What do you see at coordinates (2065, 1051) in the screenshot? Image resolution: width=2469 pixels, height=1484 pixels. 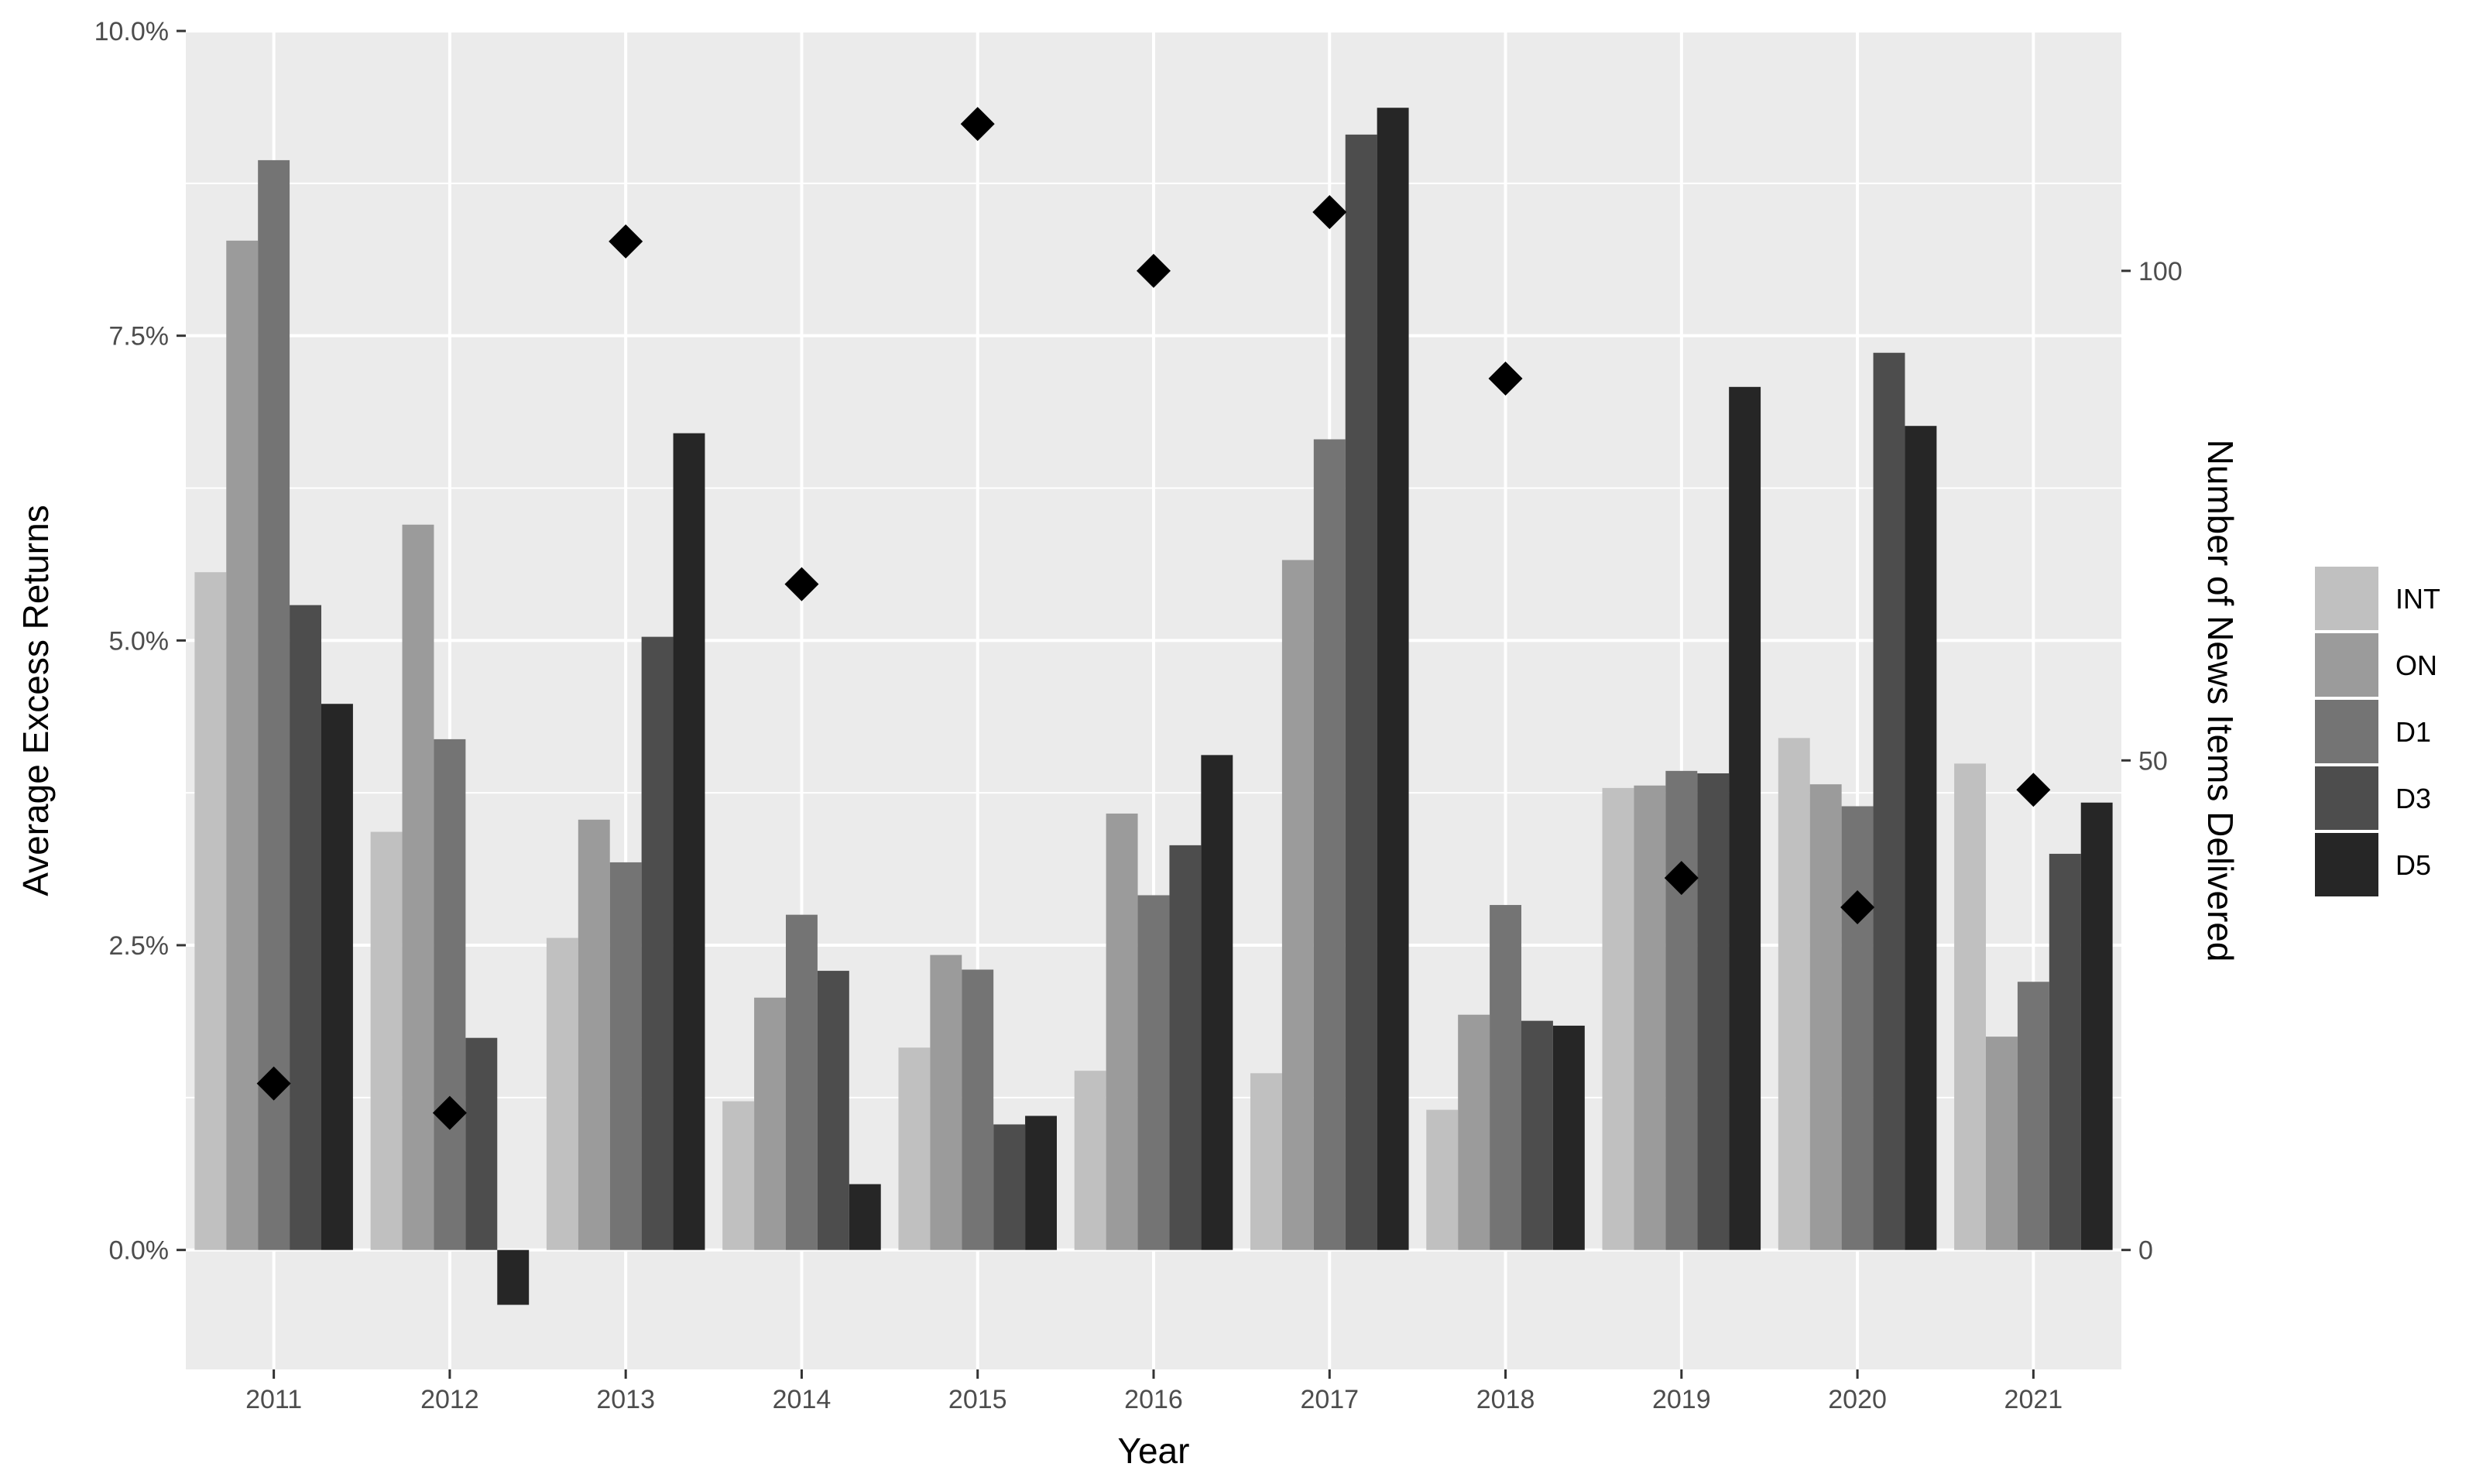 I see `bar-d3-2021` at bounding box center [2065, 1051].